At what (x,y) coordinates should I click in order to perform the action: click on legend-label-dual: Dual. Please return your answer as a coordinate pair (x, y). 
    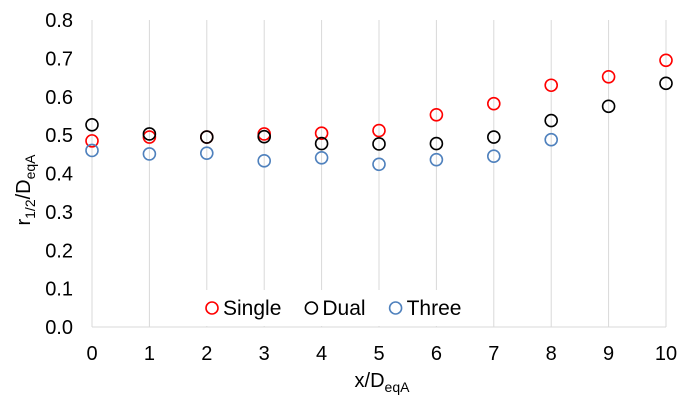
    Looking at the image, I should click on (343, 308).